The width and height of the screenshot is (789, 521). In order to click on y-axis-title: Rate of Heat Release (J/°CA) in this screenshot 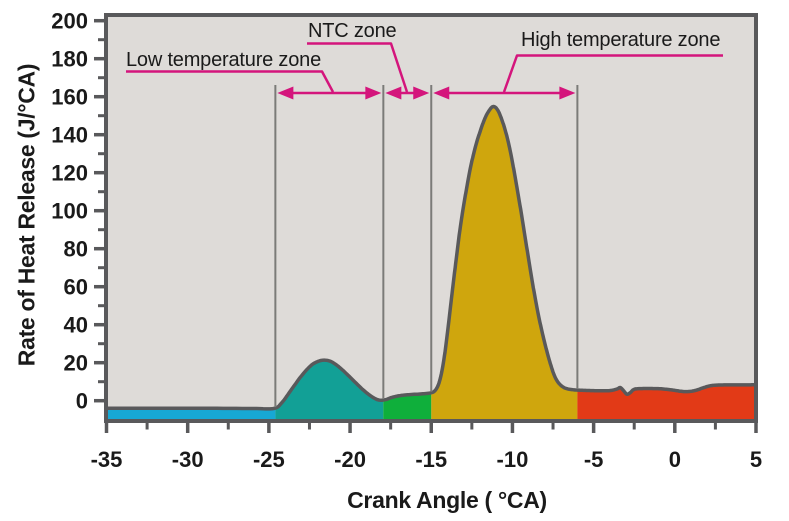, I will do `click(26, 215)`.